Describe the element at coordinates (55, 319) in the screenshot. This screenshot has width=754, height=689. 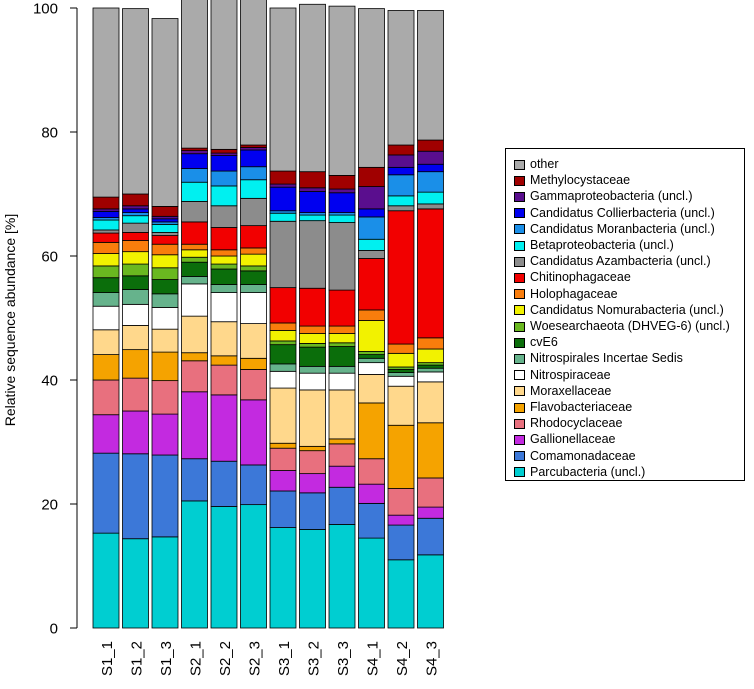
I see `y-axis: 0 20 40 60 80 100` at that location.